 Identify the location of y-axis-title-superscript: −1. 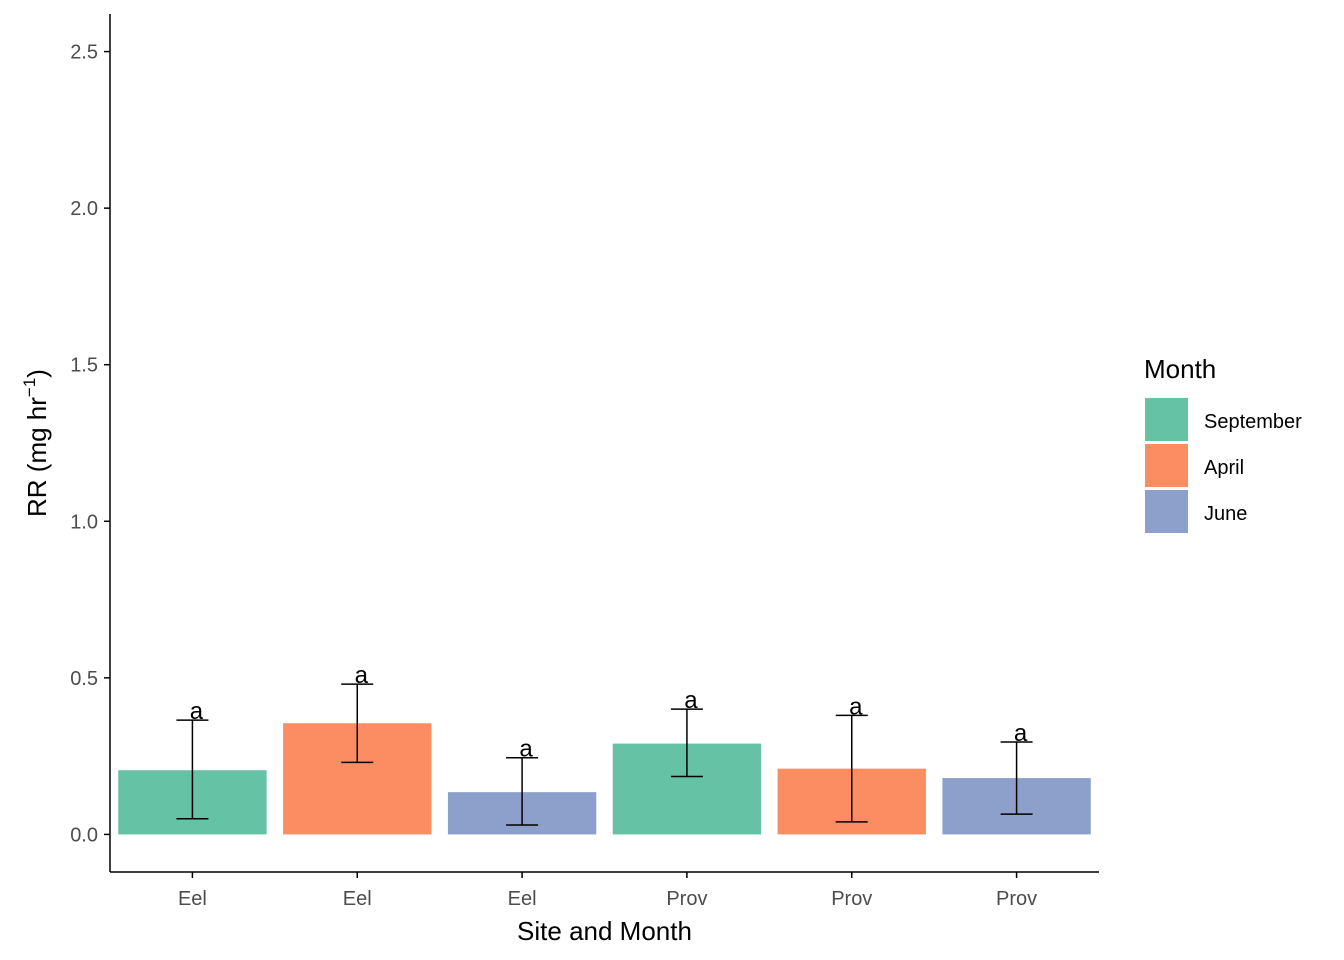
(29, 387).